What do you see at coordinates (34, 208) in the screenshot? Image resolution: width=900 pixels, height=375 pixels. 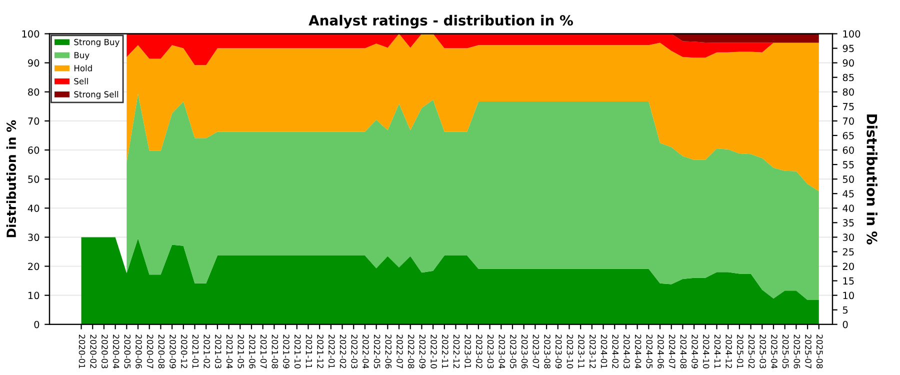 I see `y-tick-label: 40` at bounding box center [34, 208].